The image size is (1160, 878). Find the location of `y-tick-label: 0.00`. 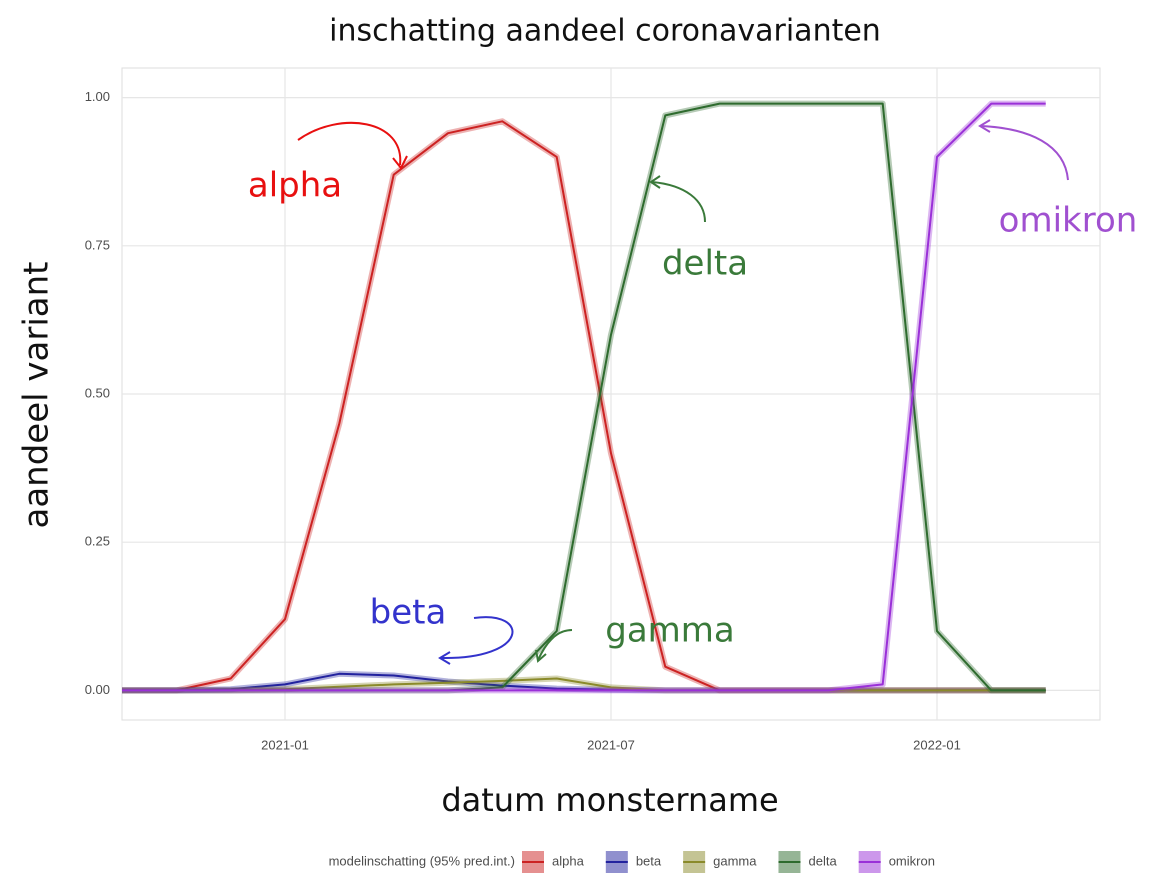

y-tick-label: 0.00 is located at coordinates (97, 689).